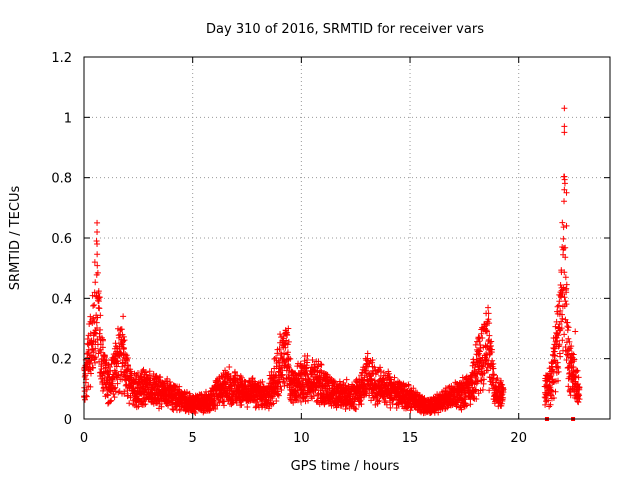 This screenshot has width=640, height=480. I want to click on y-tick-label: 0.6, so click(61, 239).